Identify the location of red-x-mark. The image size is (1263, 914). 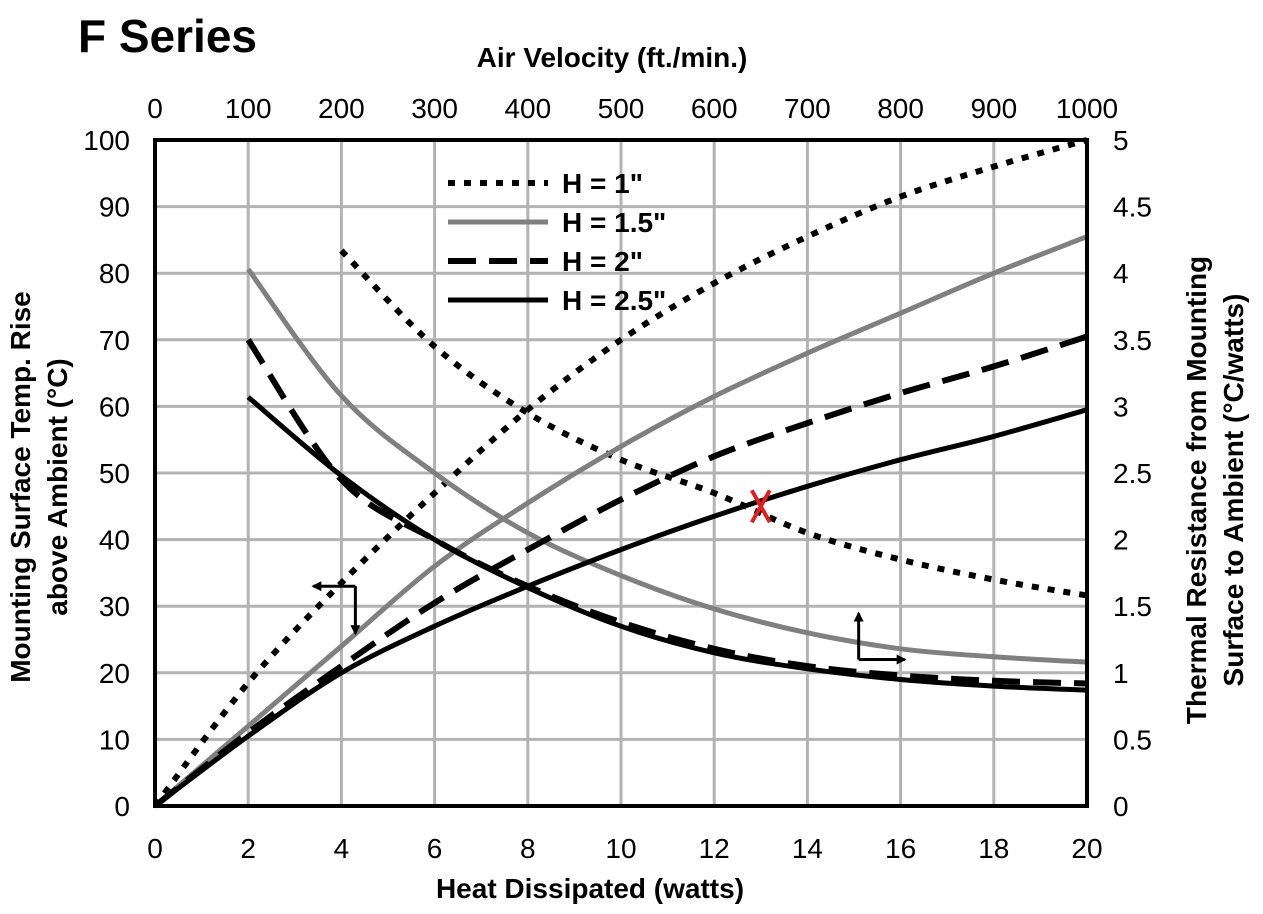
(761, 506).